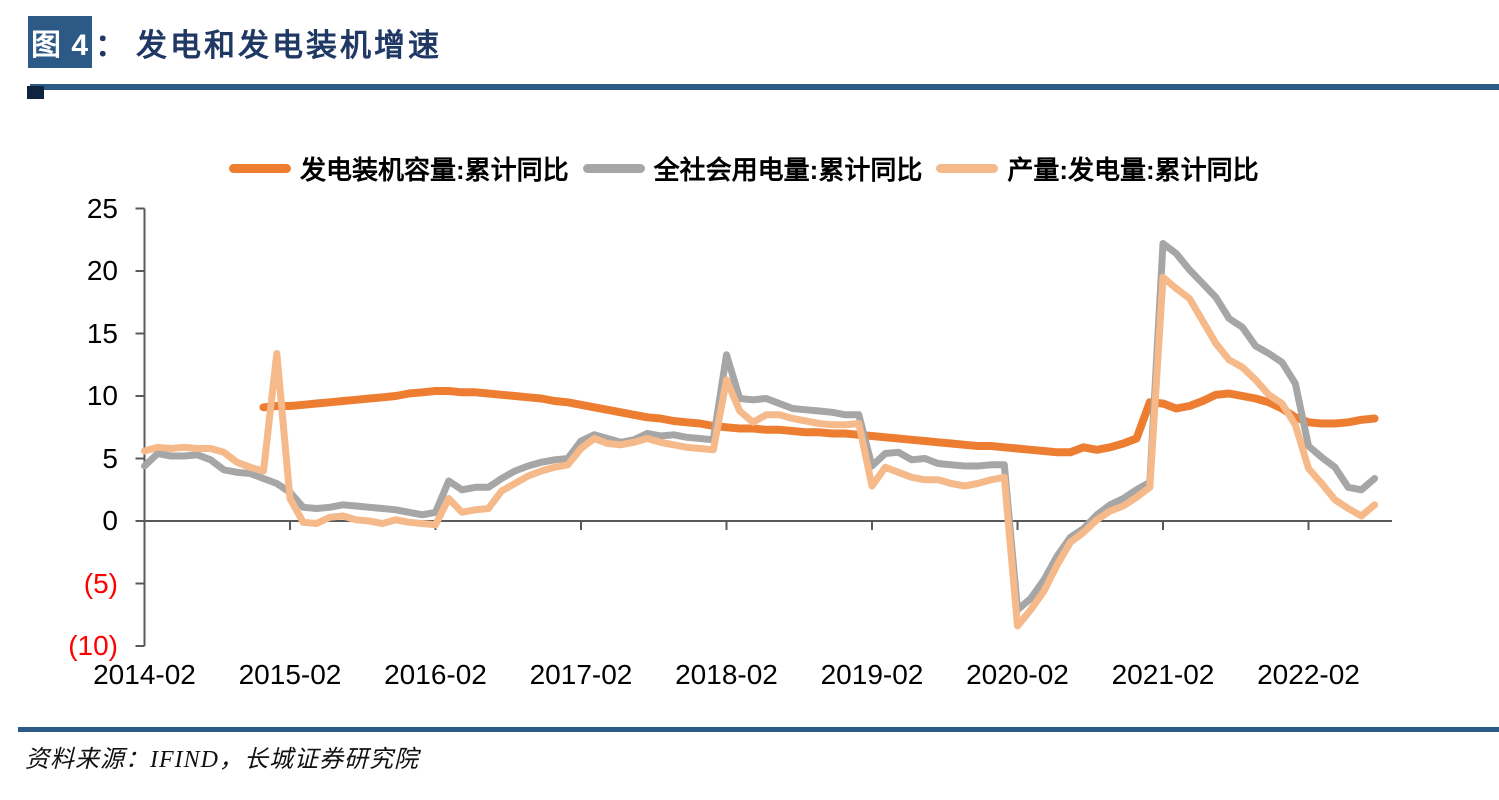  I want to click on chart-legend: 发电装机容量:累计同比 全社会用电量:累计同比 产量:发电量:累计同比, so click(744, 168).